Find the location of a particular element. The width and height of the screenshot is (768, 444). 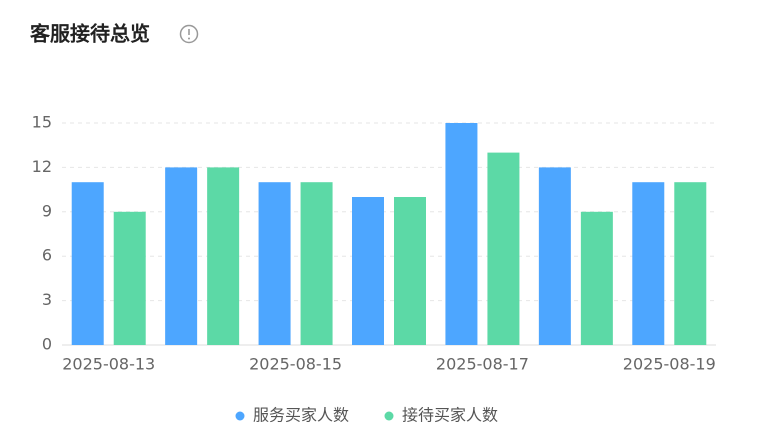

chart-title: 客服接待总览 is located at coordinates (89, 34).